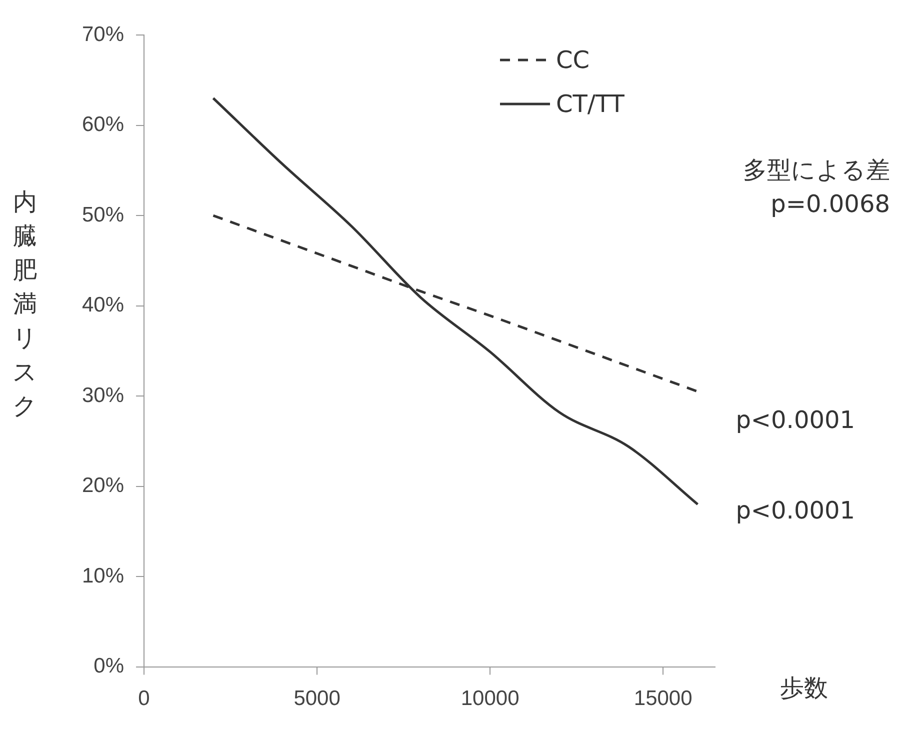  What do you see at coordinates (816, 187) in the screenshot?
I see `text: 多型による差 p=0.0068` at bounding box center [816, 187].